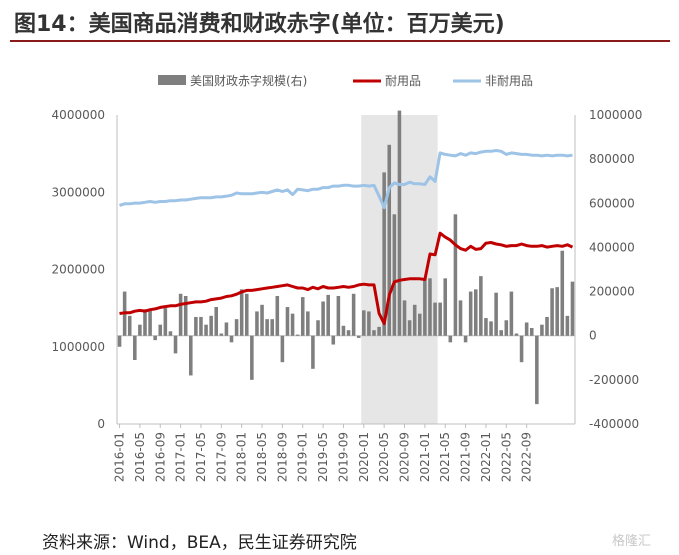  I want to click on source-note: 资料来源：Wind，BEA，民生证券研究院, so click(199, 543).